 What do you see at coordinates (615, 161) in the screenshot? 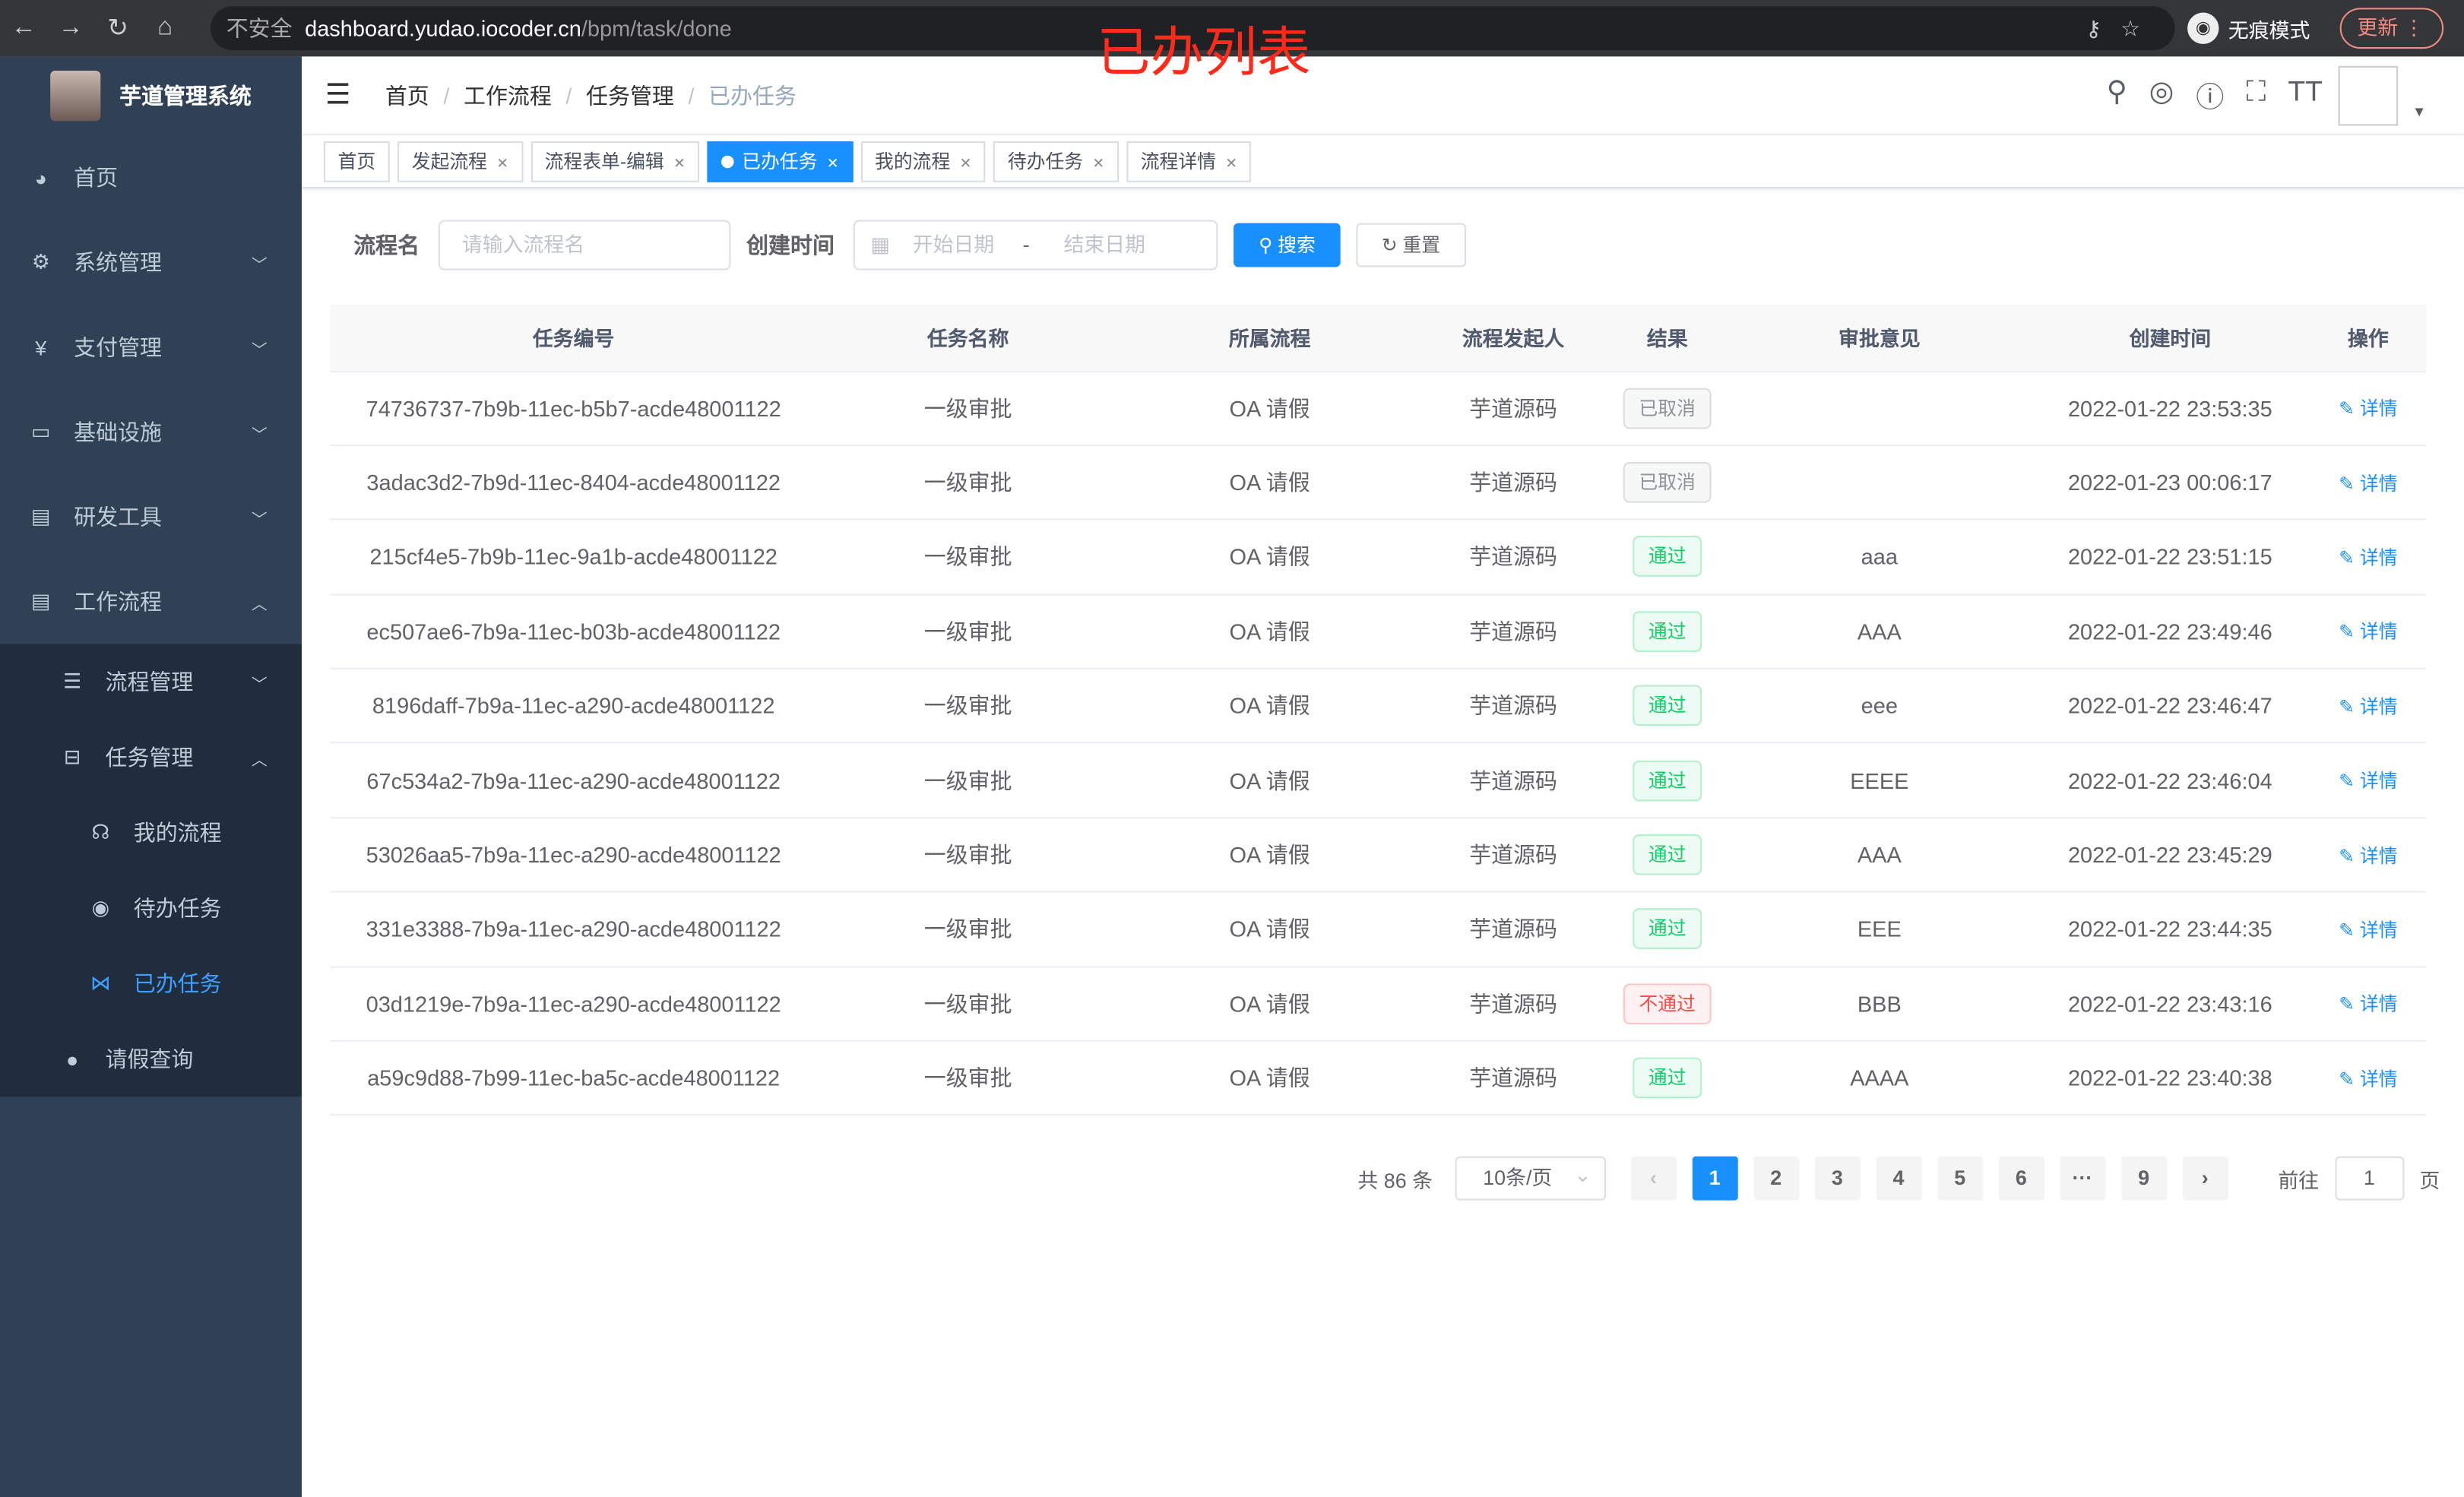
I see `tag: 流程表单-编辑 ✕` at bounding box center [615, 161].